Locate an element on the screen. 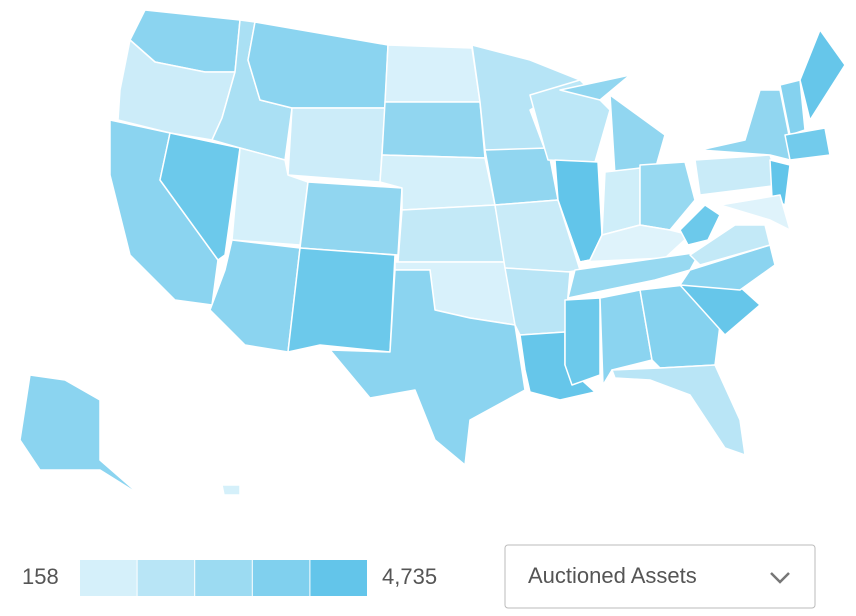 The image size is (856, 616). dropdown-label: Auctioned Assets is located at coordinates (612, 575).